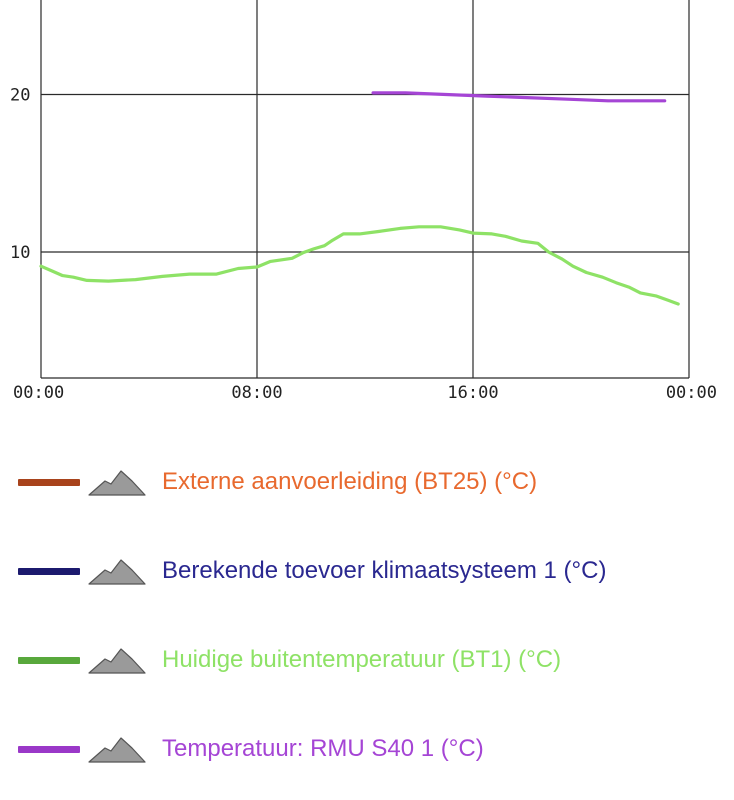 Image resolution: width=734 pixels, height=800 pixels. I want to click on legend-item-1: Berekende toevoer klimaatsysteem 1 (°C), so click(312, 571).